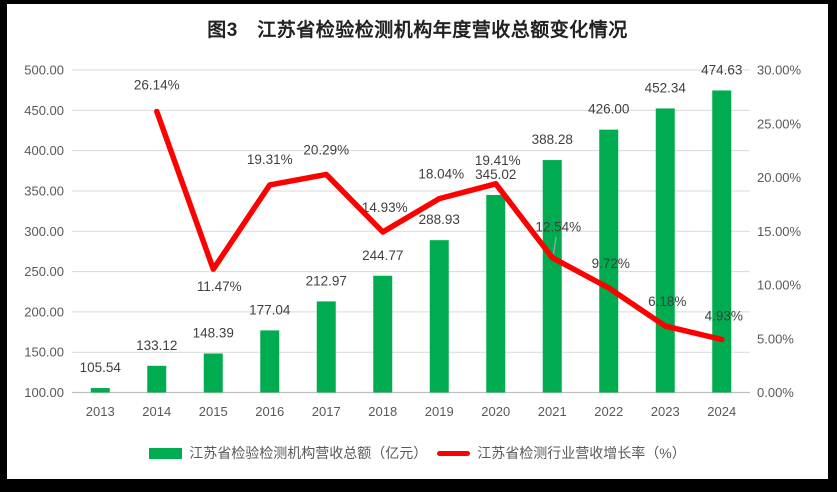  I want to click on left-axis-tick-label: 300.00, so click(44, 231).